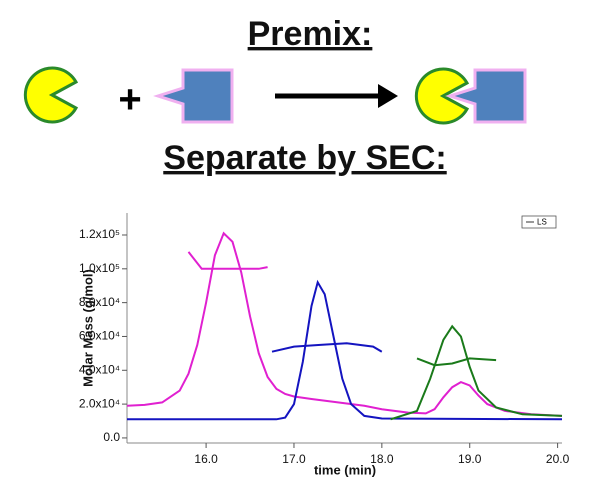 The image size is (602, 495). I want to click on pacman, so click(51, 95).